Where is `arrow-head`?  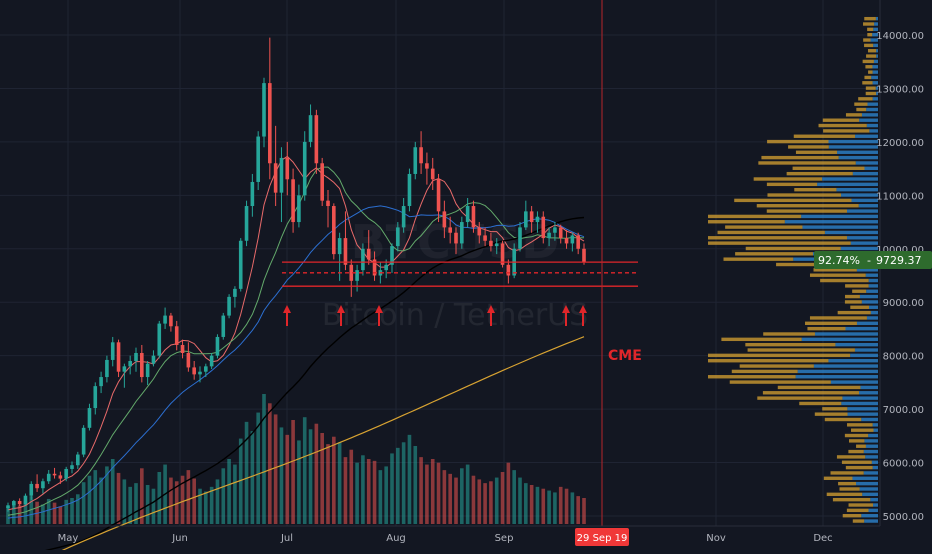 arrow-head is located at coordinates (491, 309).